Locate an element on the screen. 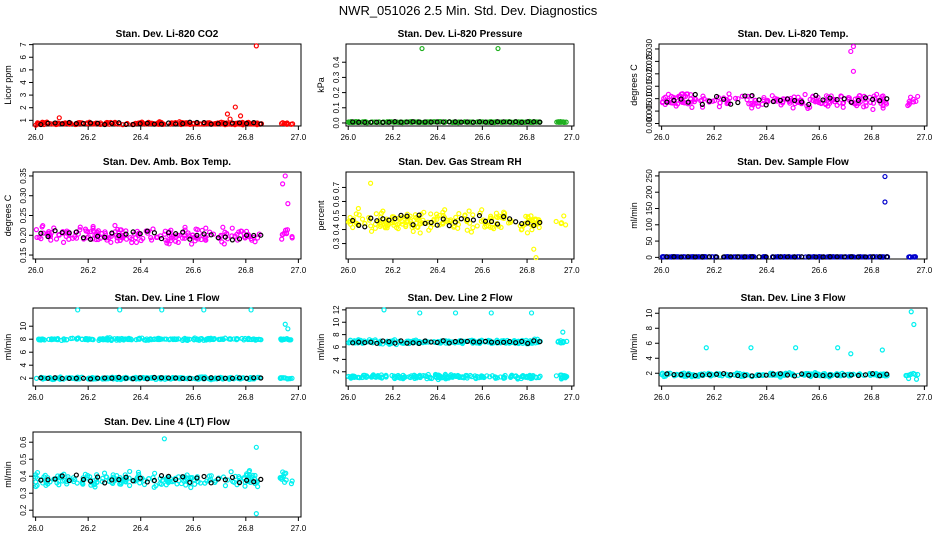 The image size is (936, 545). x-tick-label: 26.6 is located at coordinates (193, 397).